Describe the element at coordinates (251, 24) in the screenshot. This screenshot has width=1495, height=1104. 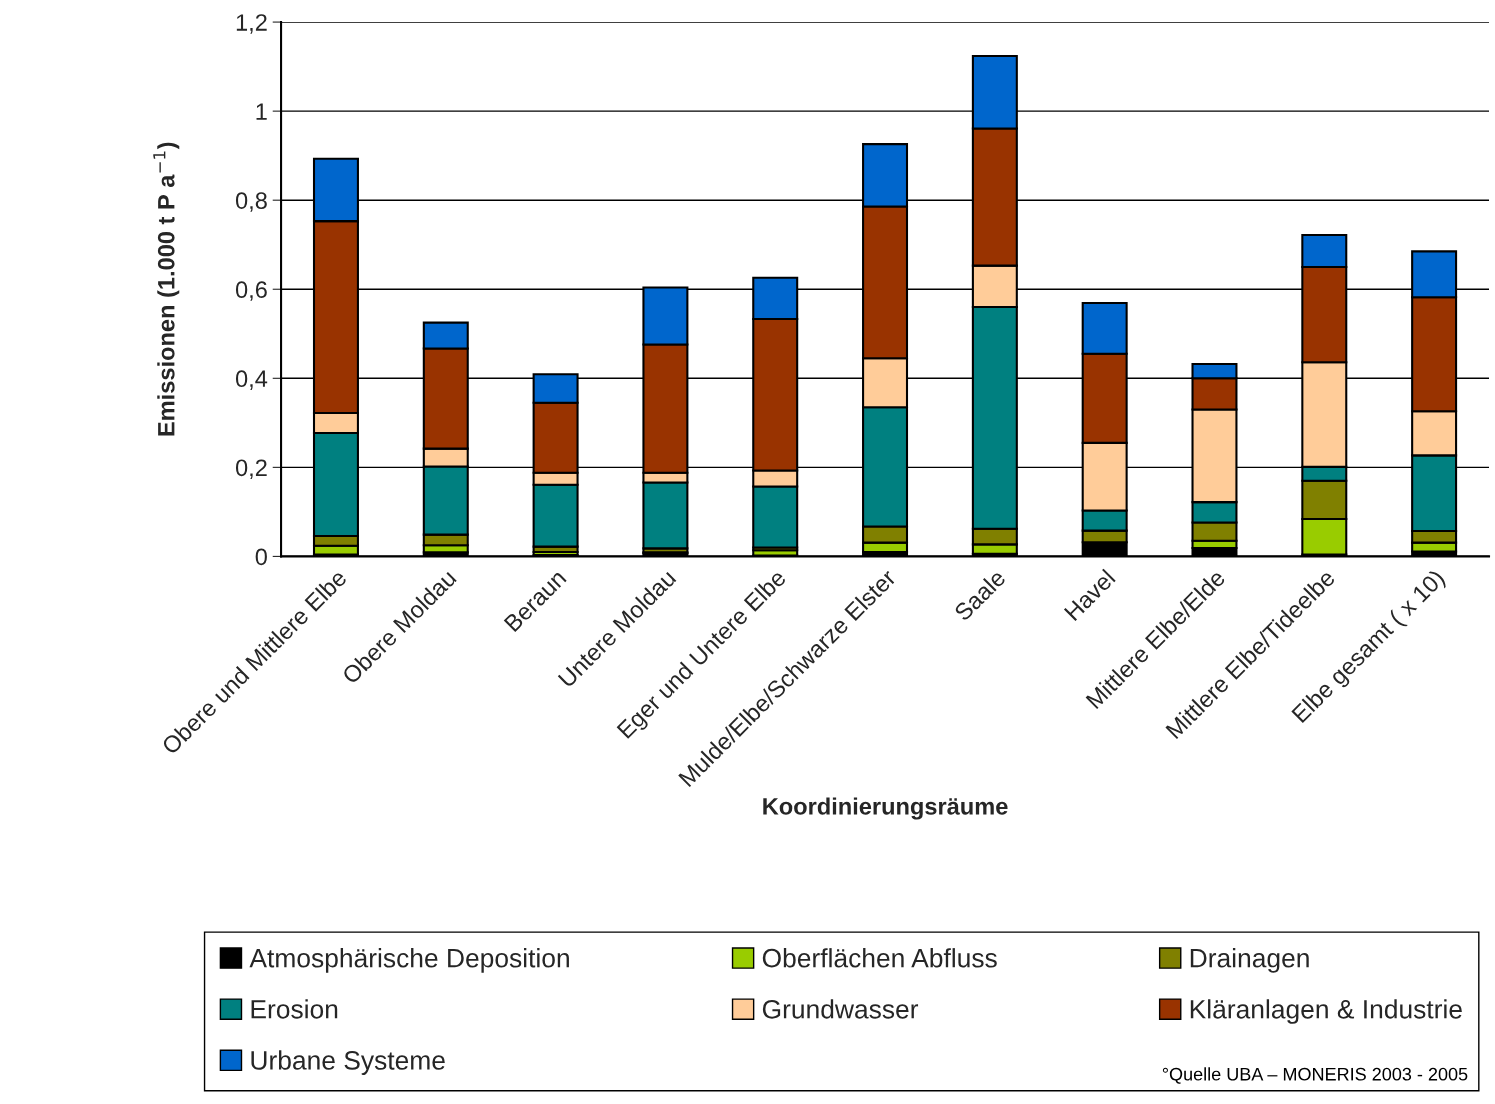
I see `y-tick-label: 1,2` at that location.